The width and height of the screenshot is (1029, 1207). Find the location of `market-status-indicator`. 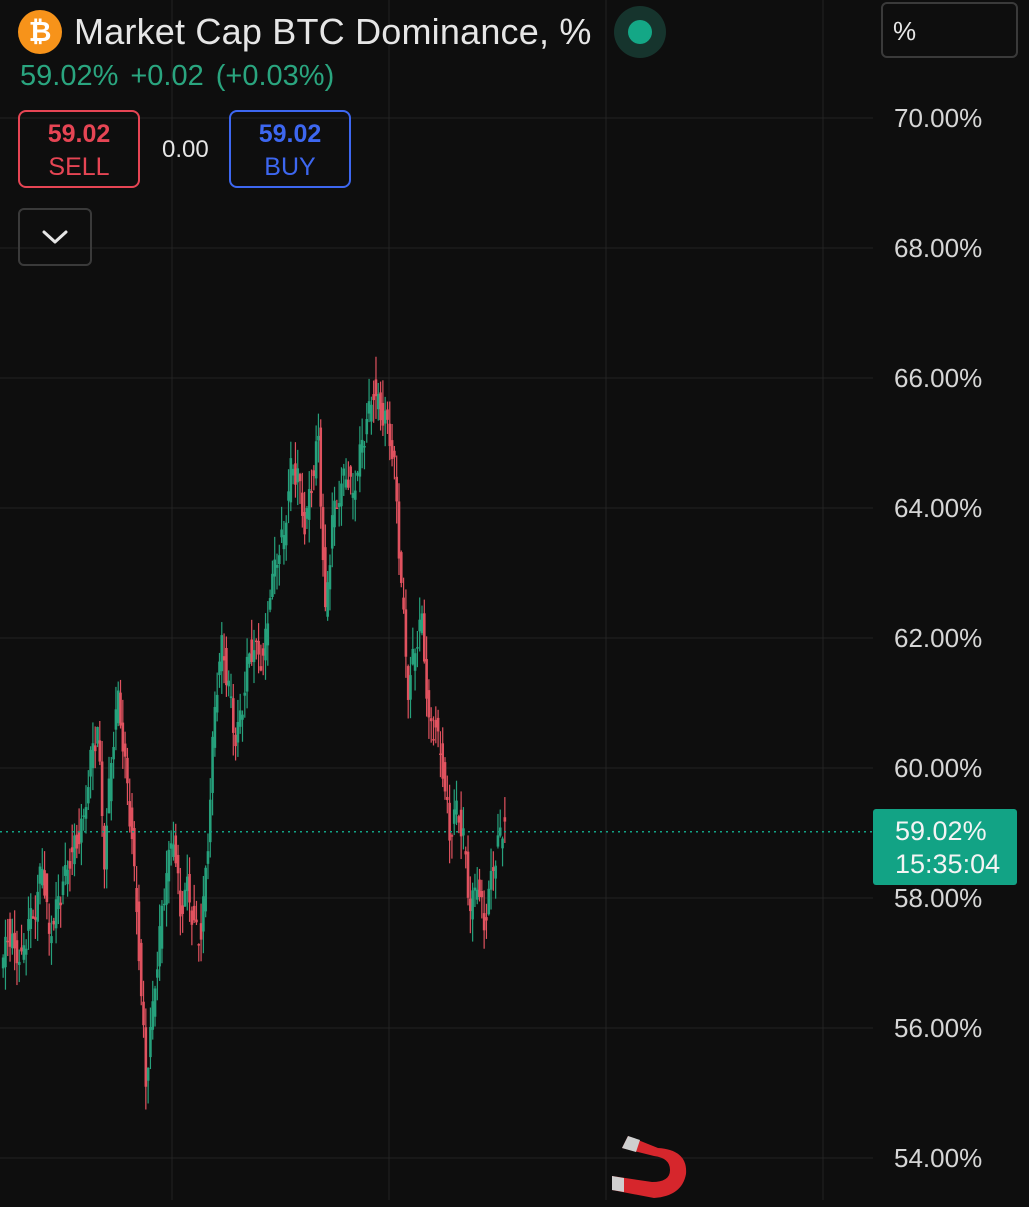

market-status-indicator is located at coordinates (639, 32).